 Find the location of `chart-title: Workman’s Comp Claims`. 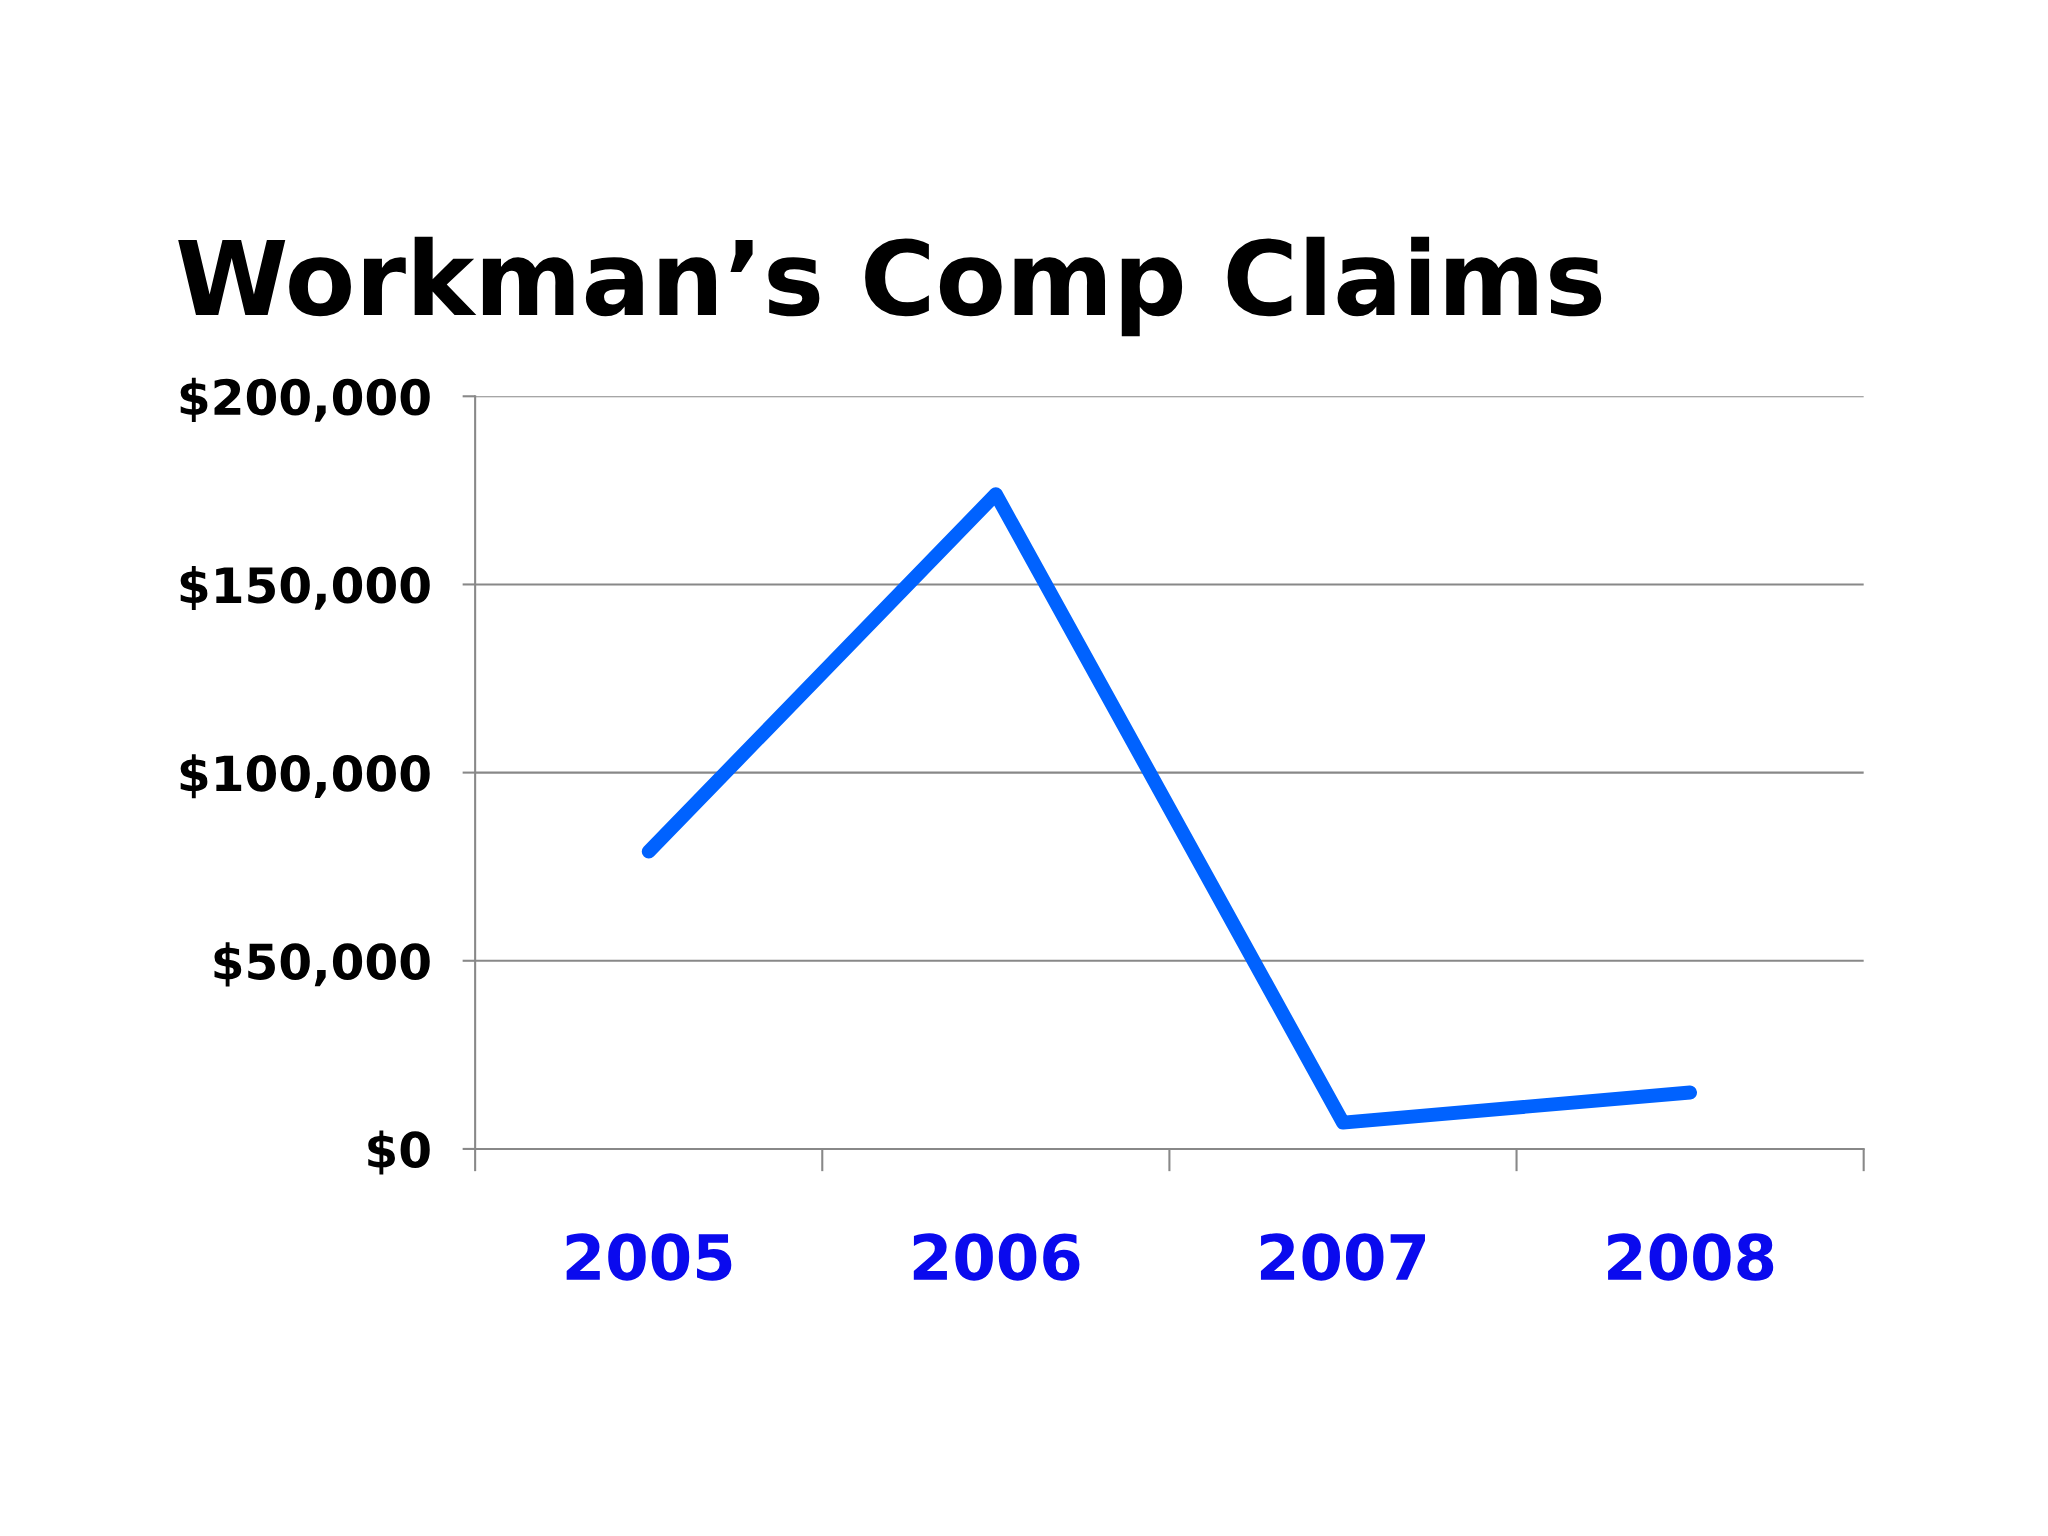

chart-title: Workman’s Comp Claims is located at coordinates (890, 286).